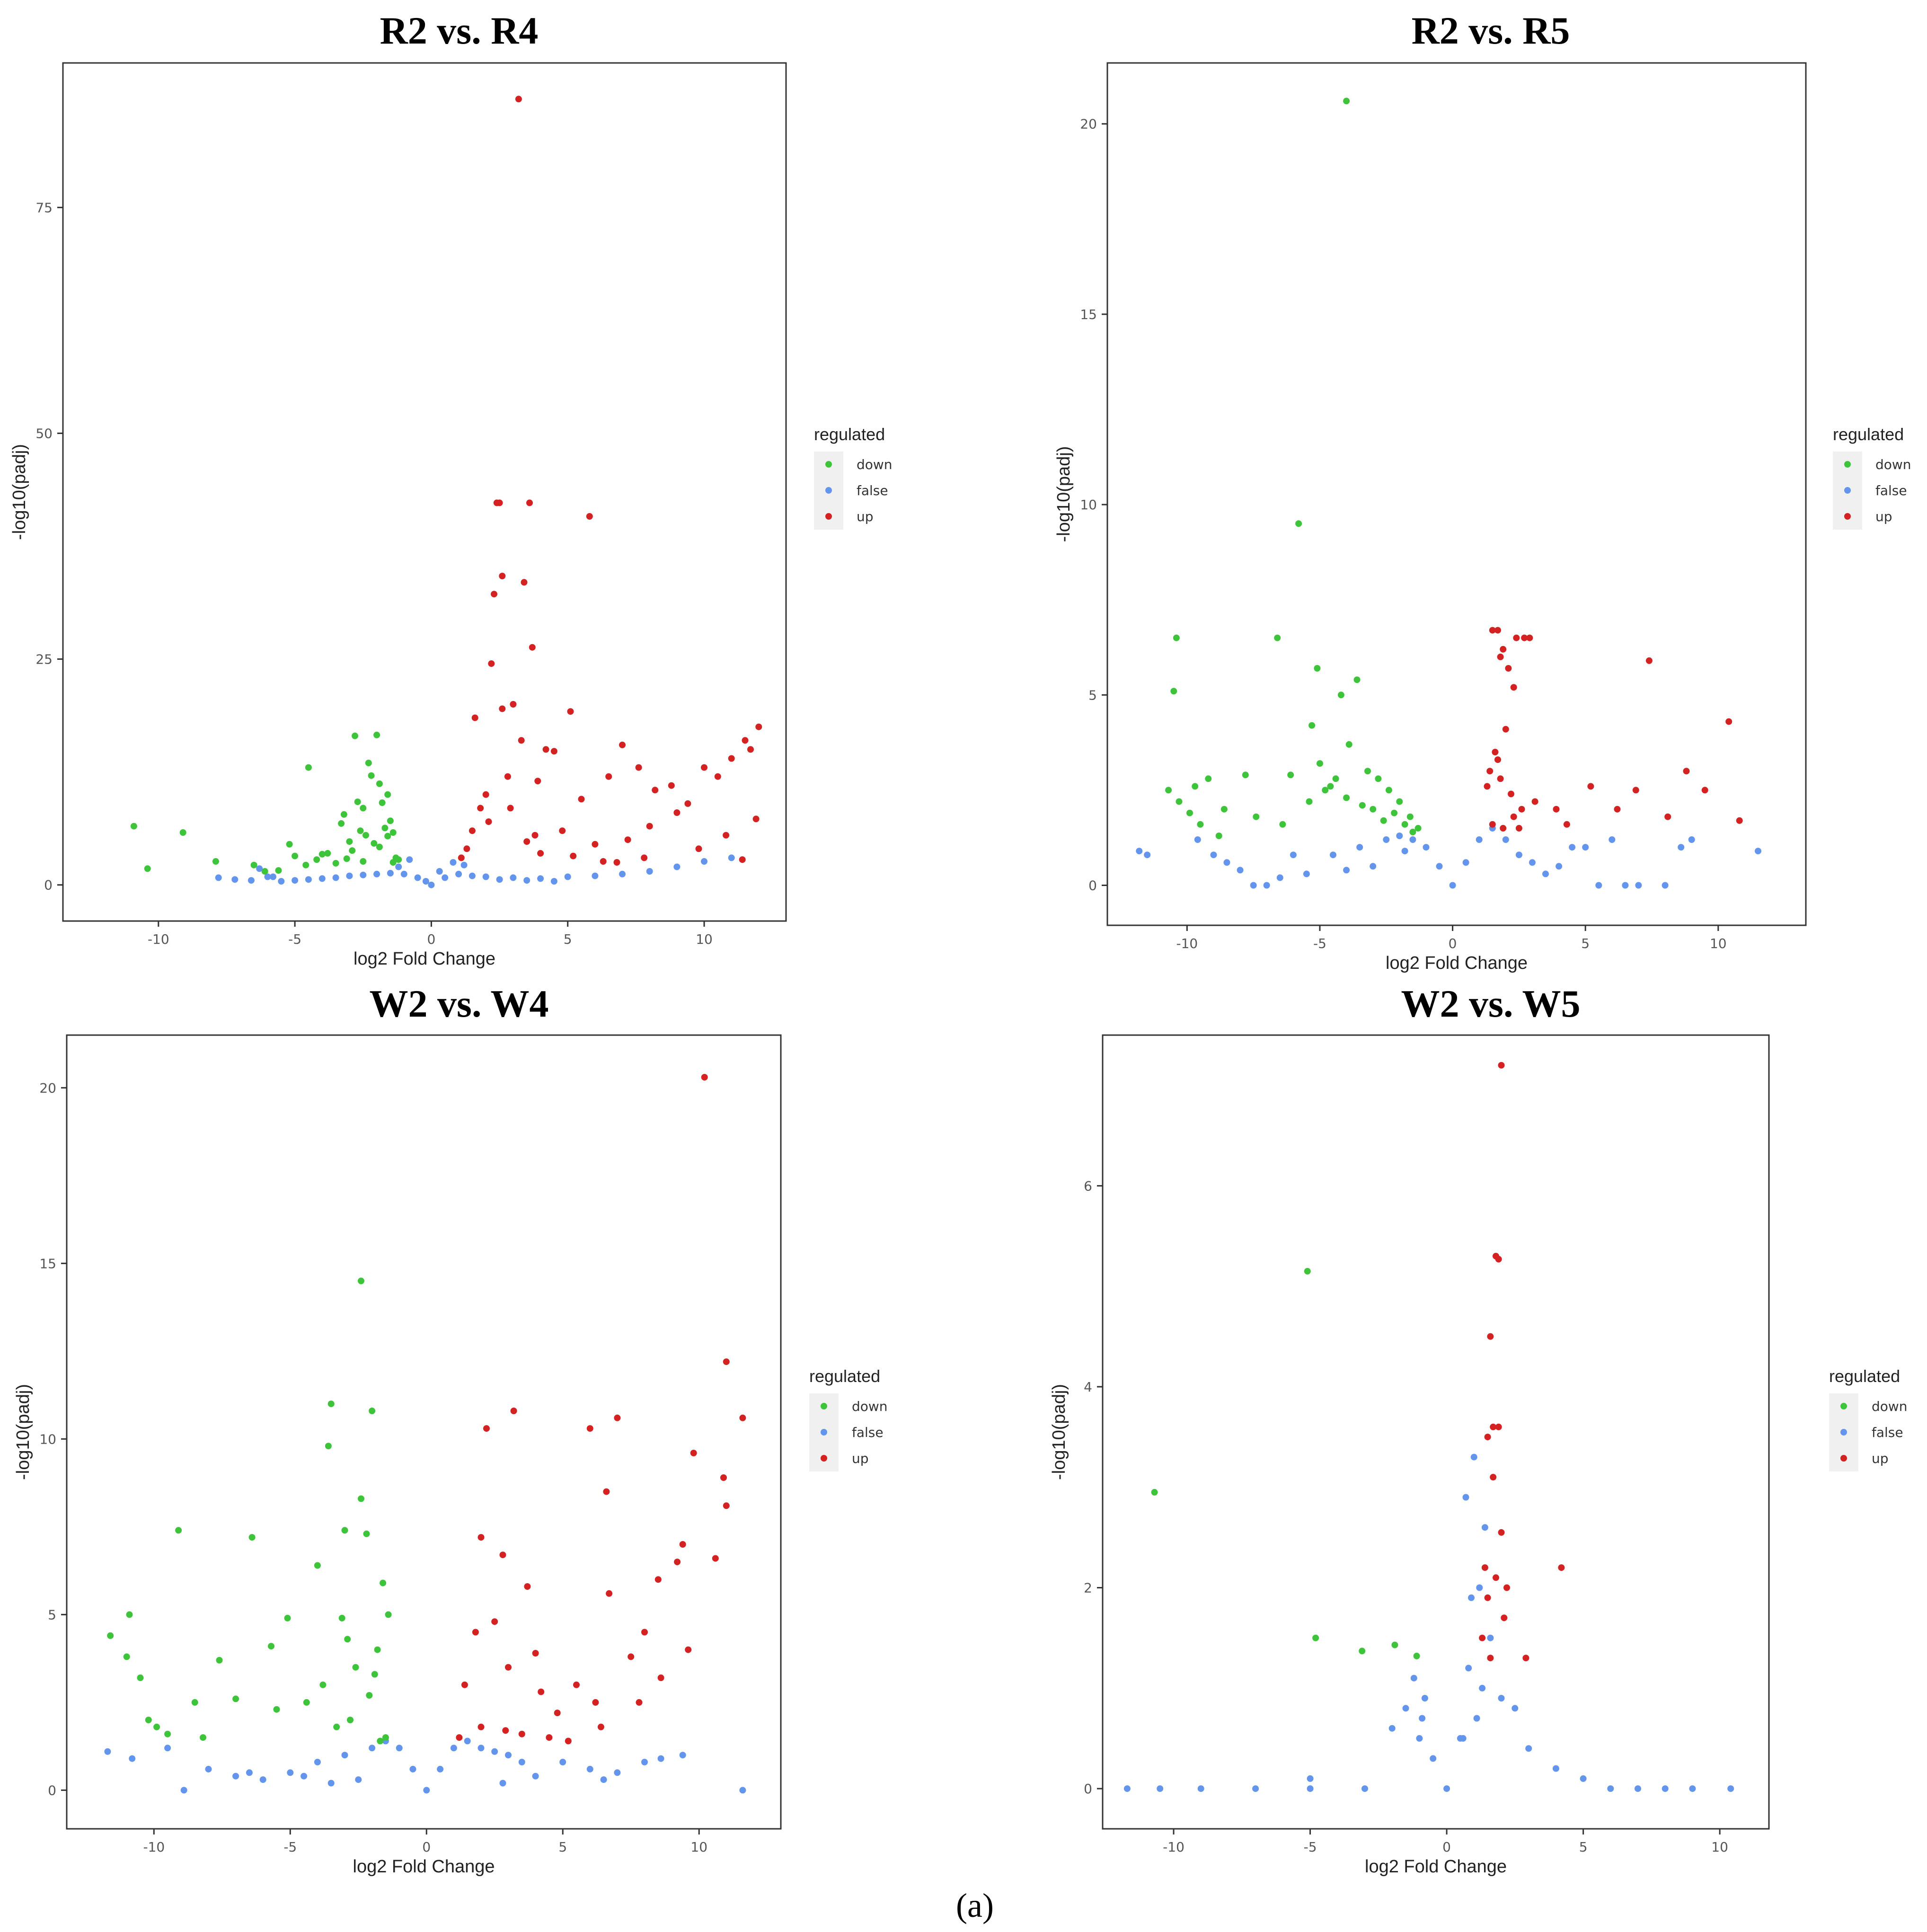  What do you see at coordinates (1613, 729) in the screenshot?
I see `series-up` at bounding box center [1613, 729].